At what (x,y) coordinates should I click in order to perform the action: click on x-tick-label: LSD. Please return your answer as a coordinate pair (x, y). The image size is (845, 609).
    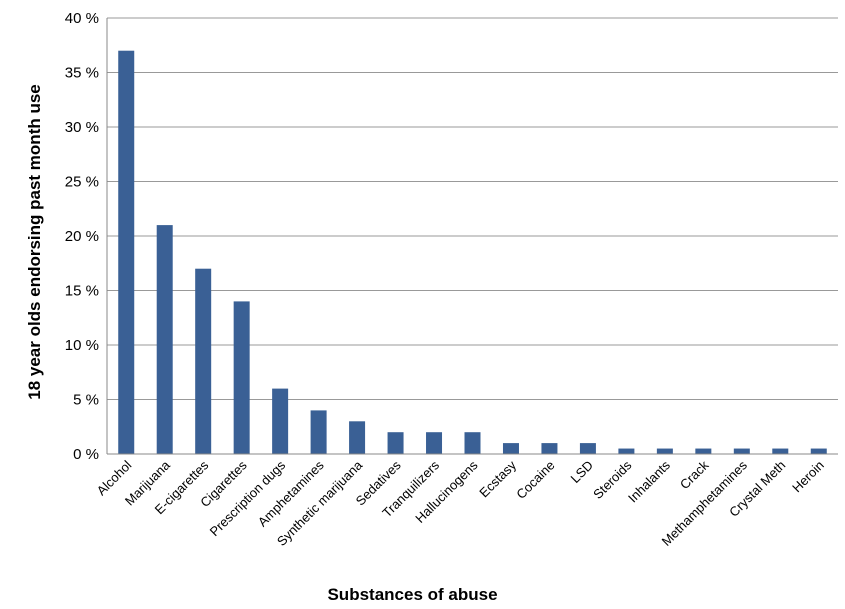
    Looking at the image, I should click on (582, 472).